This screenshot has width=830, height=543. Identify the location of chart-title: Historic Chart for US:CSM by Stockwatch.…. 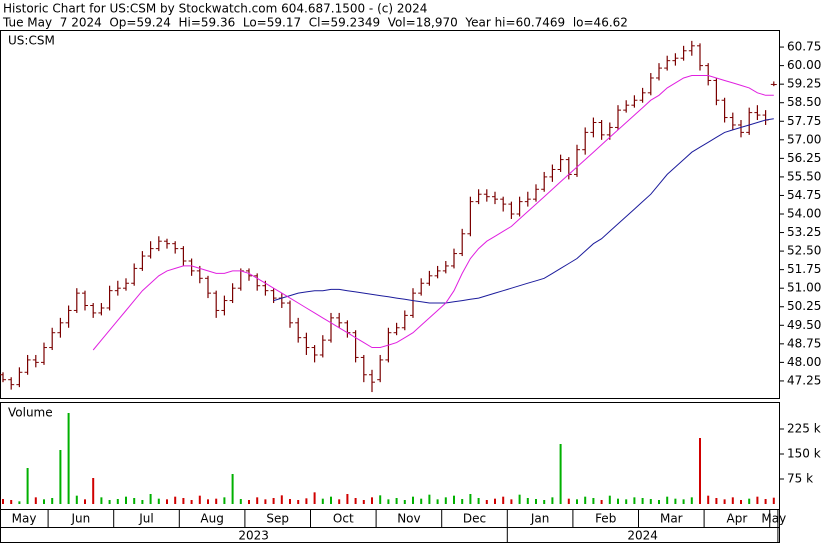
(215, 9).